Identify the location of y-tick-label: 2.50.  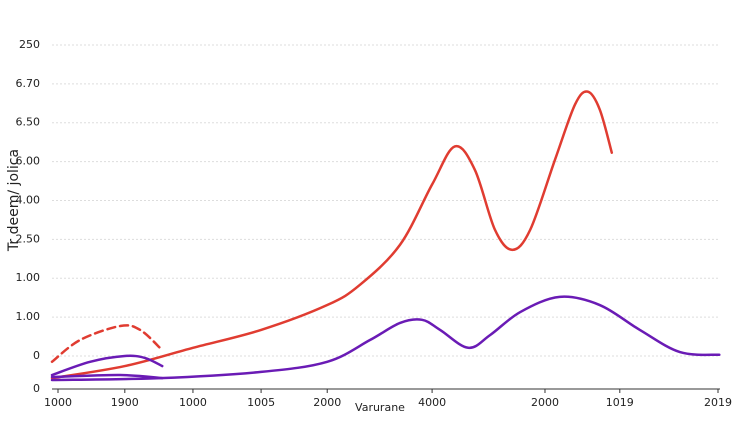
(28, 238).